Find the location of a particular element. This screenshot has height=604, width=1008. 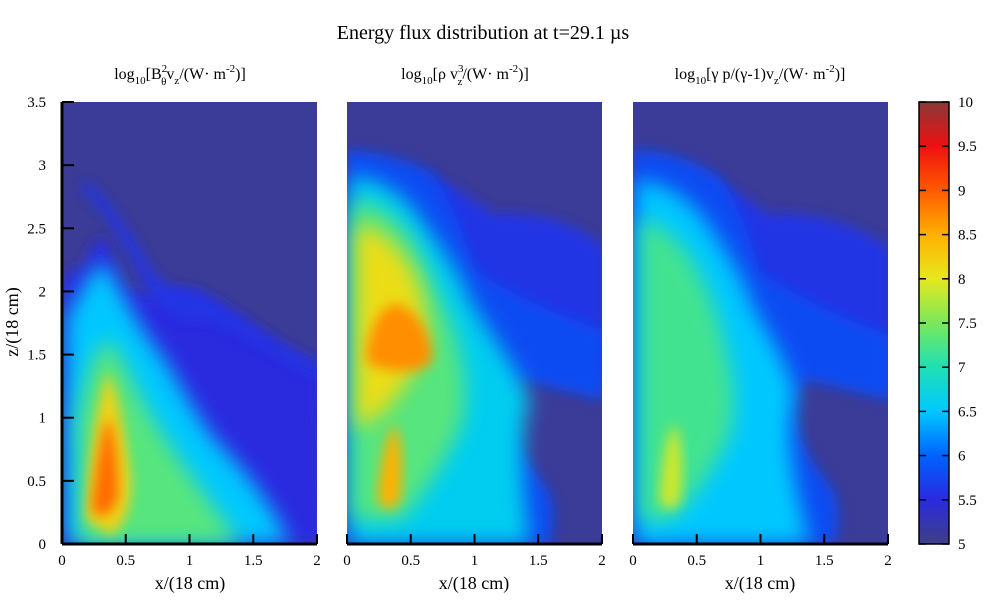

panel1-title-v: v is located at coordinates (170, 74).